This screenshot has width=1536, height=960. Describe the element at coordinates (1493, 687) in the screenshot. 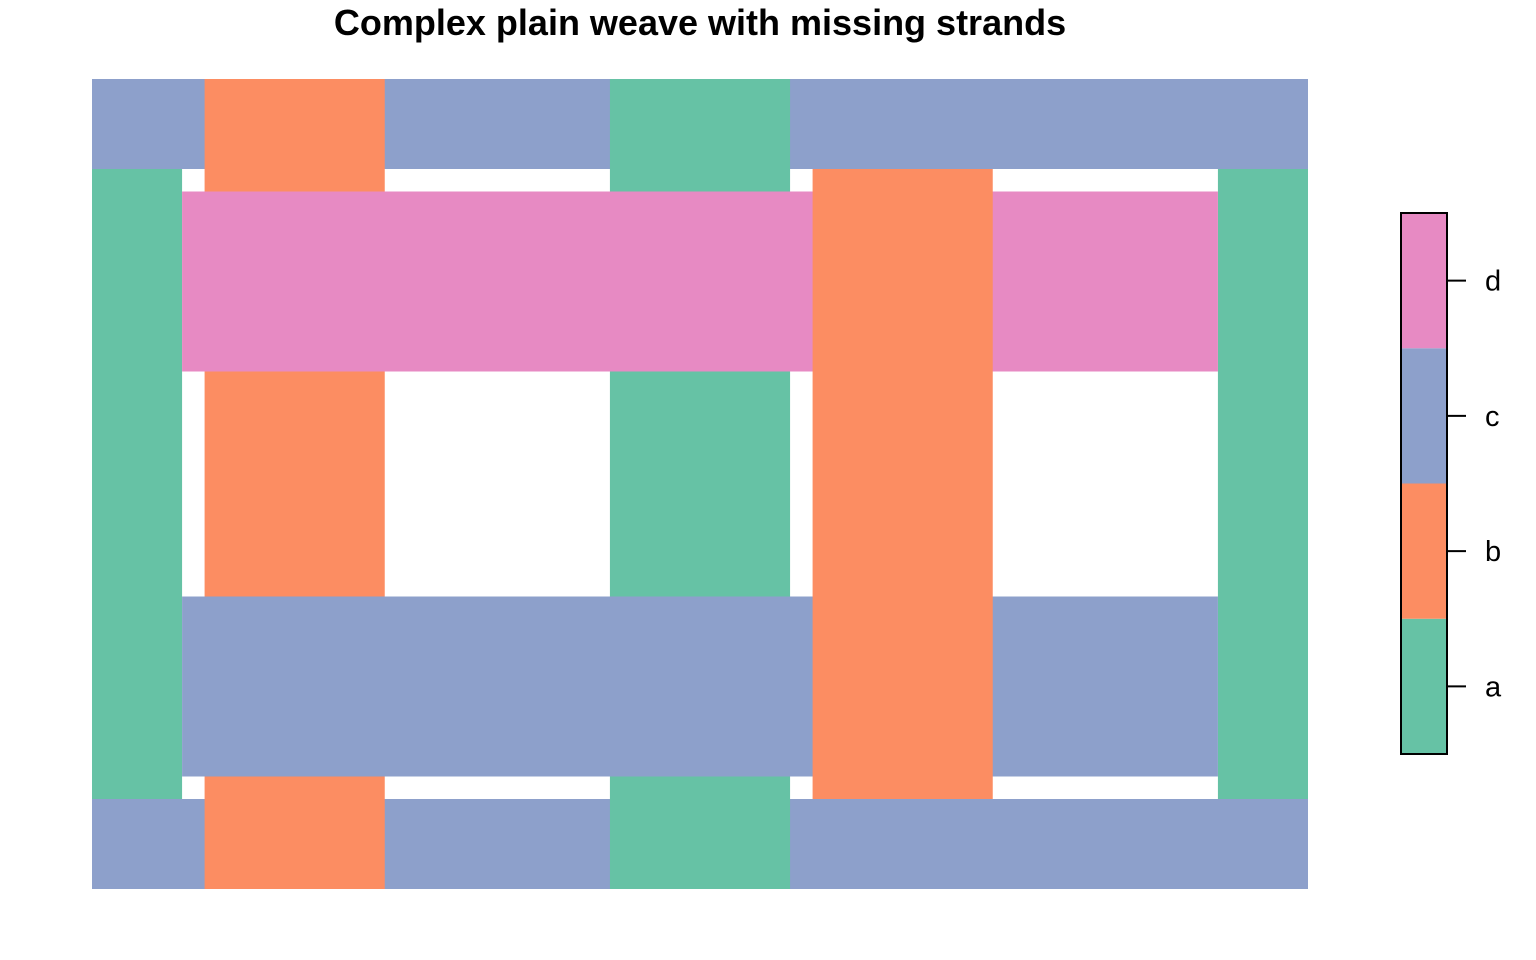

I see `legend-label-a: a` at that location.